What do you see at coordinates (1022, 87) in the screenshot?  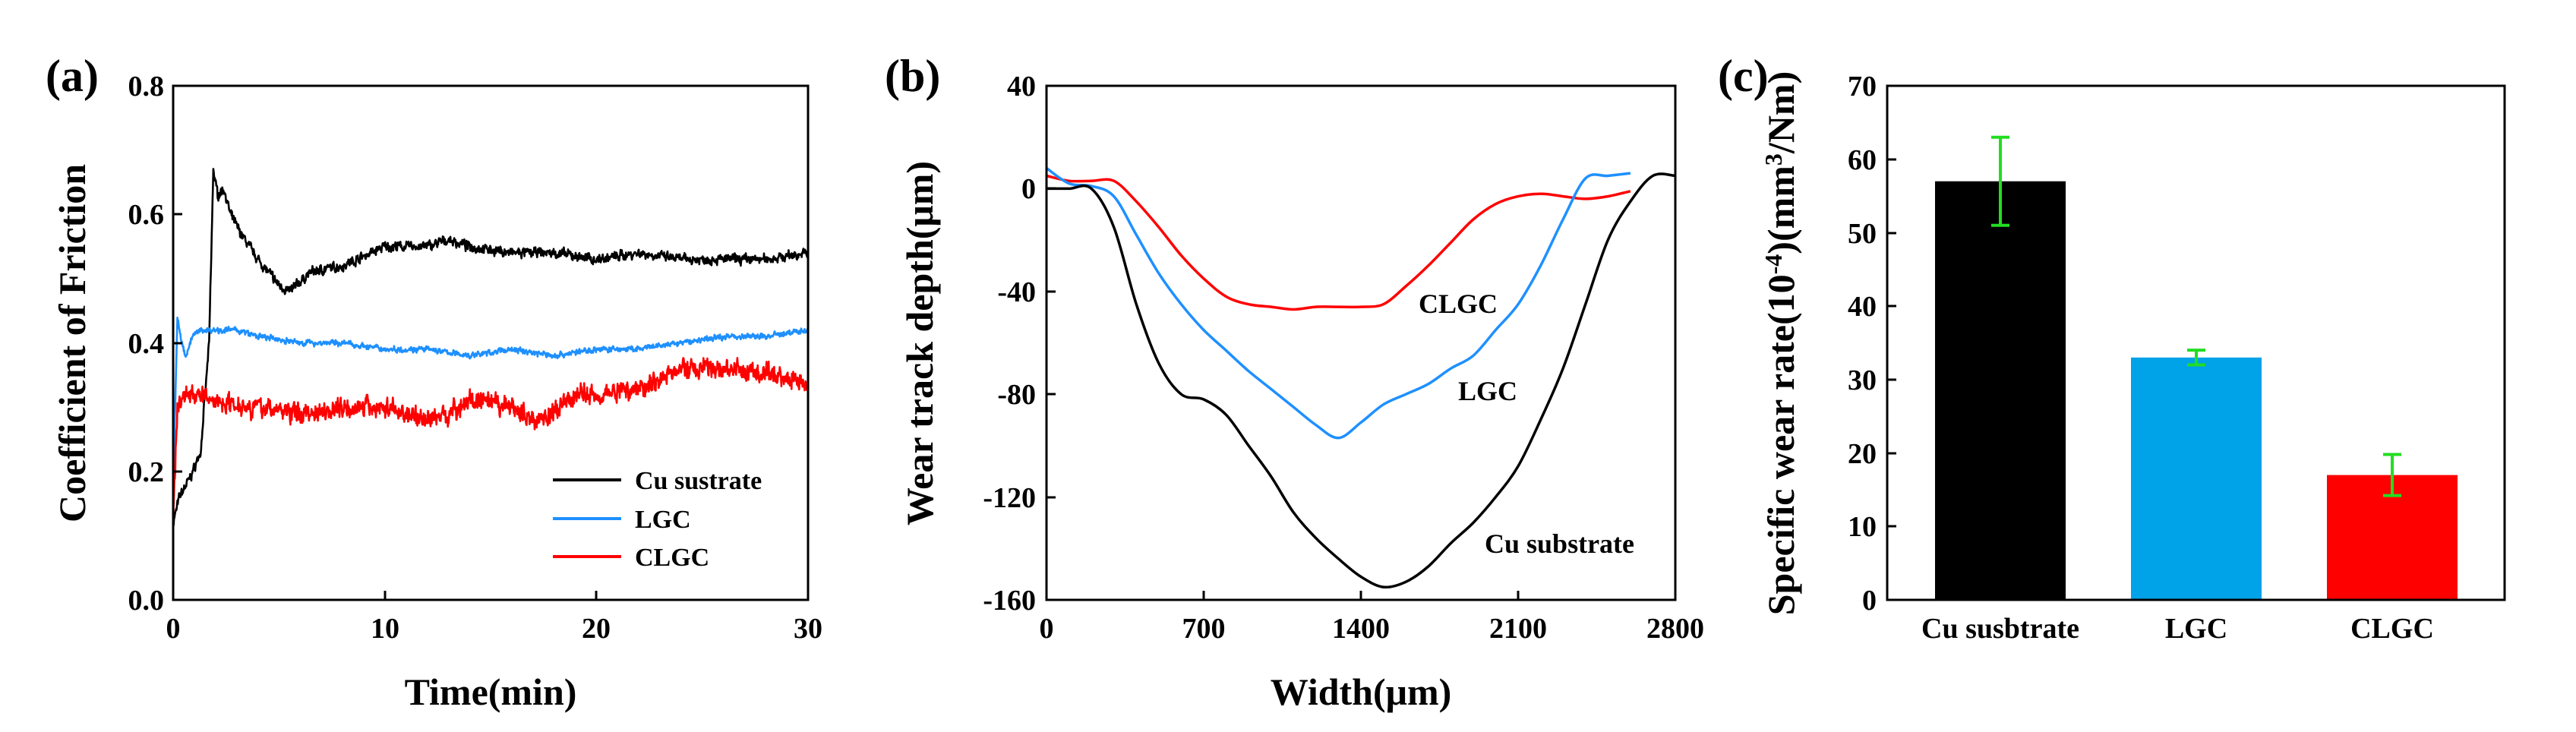 I see `panel-b-ytick-label: 40` at bounding box center [1022, 87].